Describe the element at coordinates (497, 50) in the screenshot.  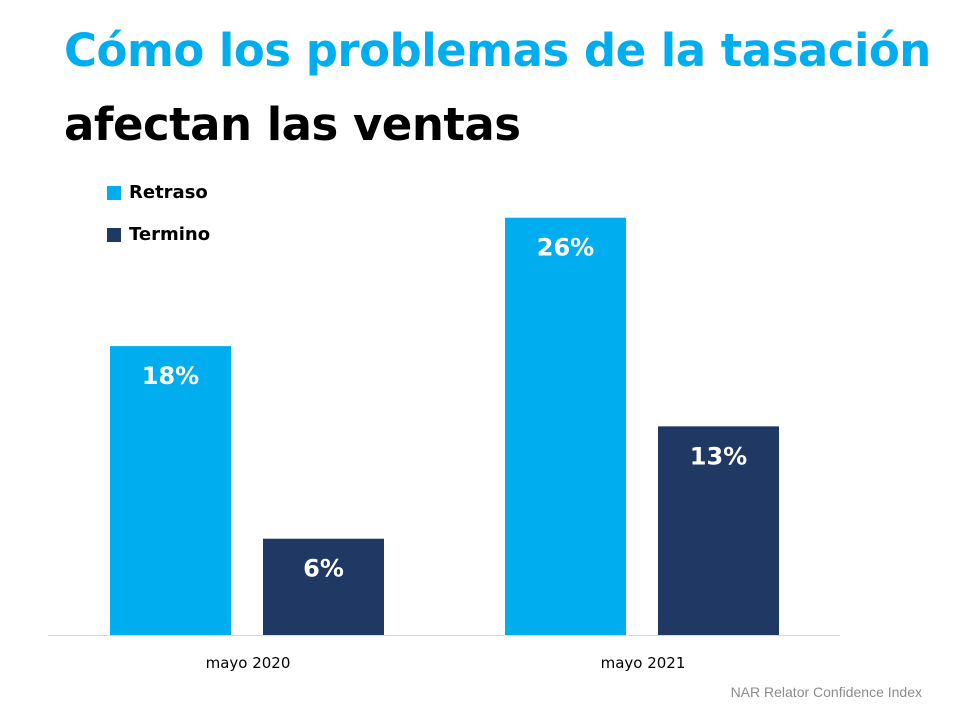
I see `chart-title-line1: Cómo los problemas de la tasación` at that location.